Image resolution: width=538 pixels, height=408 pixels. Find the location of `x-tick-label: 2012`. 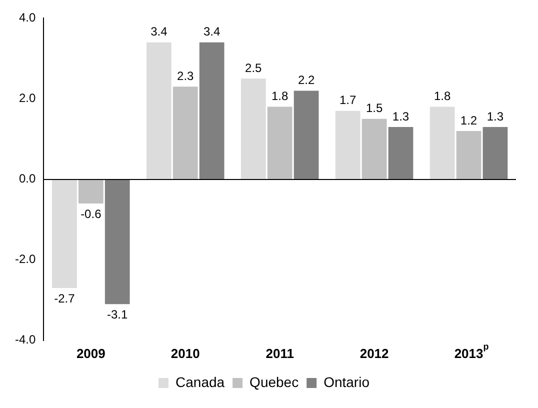

x-tick-label: 2012 is located at coordinates (374, 353).